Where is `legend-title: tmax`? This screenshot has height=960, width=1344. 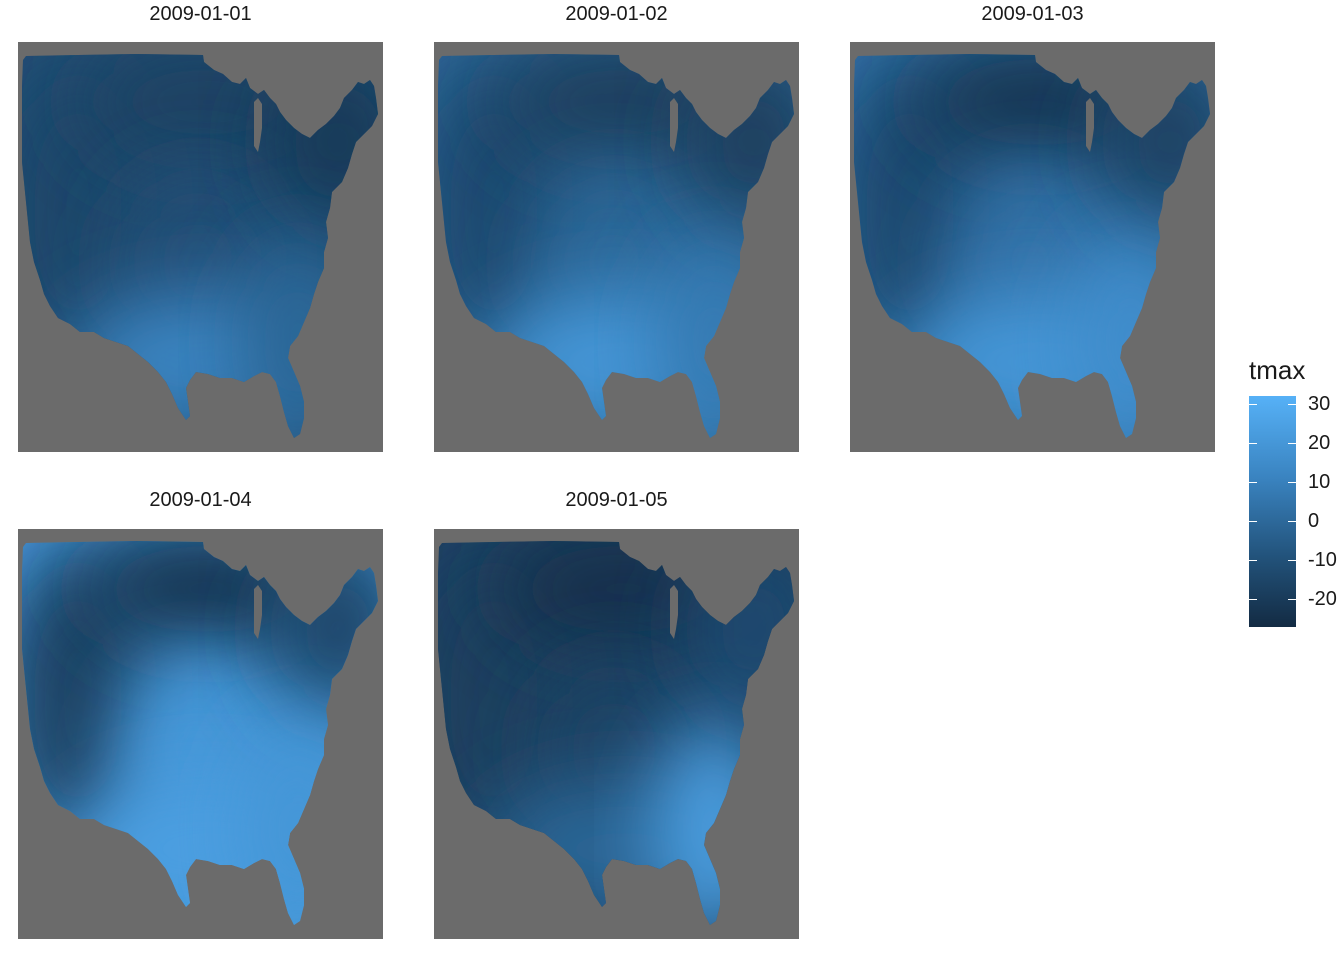 legend-title: tmax is located at coordinates (1277, 370).